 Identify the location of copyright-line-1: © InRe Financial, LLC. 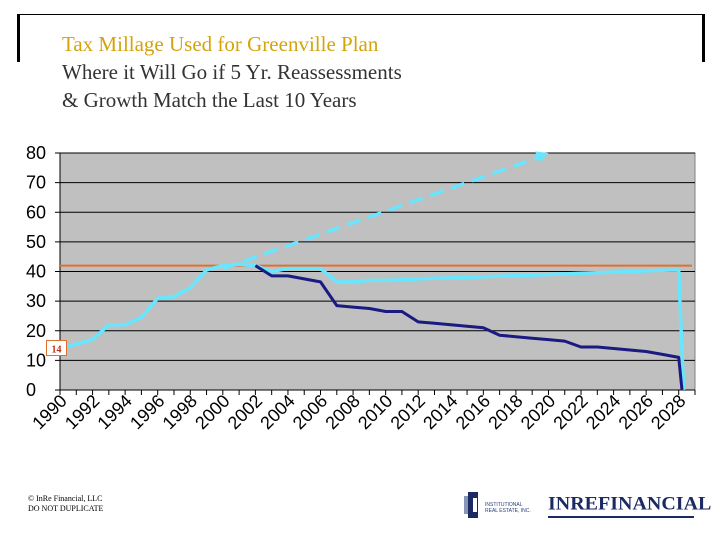
(65, 498).